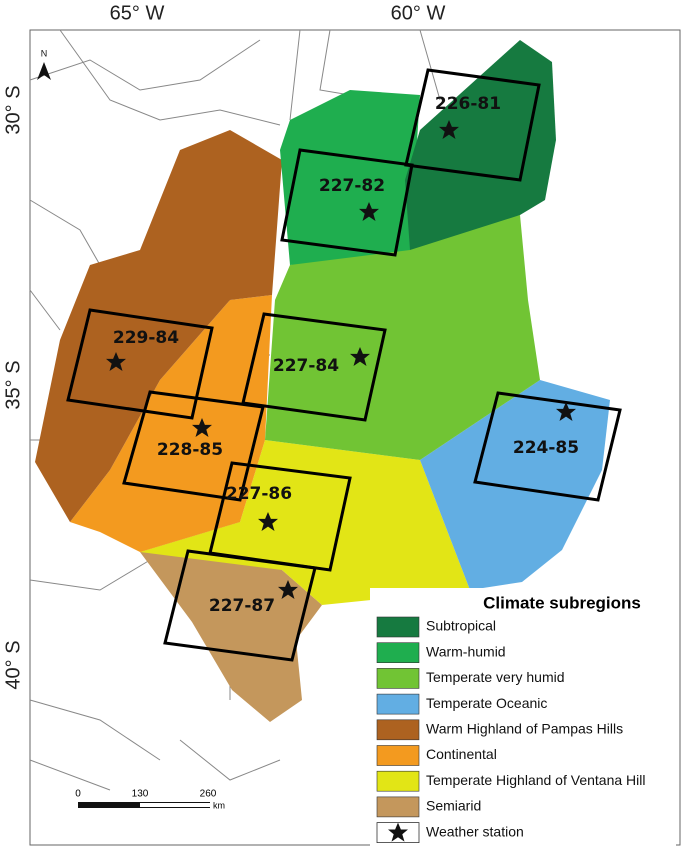 Image resolution: width=688 pixels, height=855 pixels. Describe the element at coordinates (13, 664) in the screenshot. I see `latitude-label: 40° S` at that location.